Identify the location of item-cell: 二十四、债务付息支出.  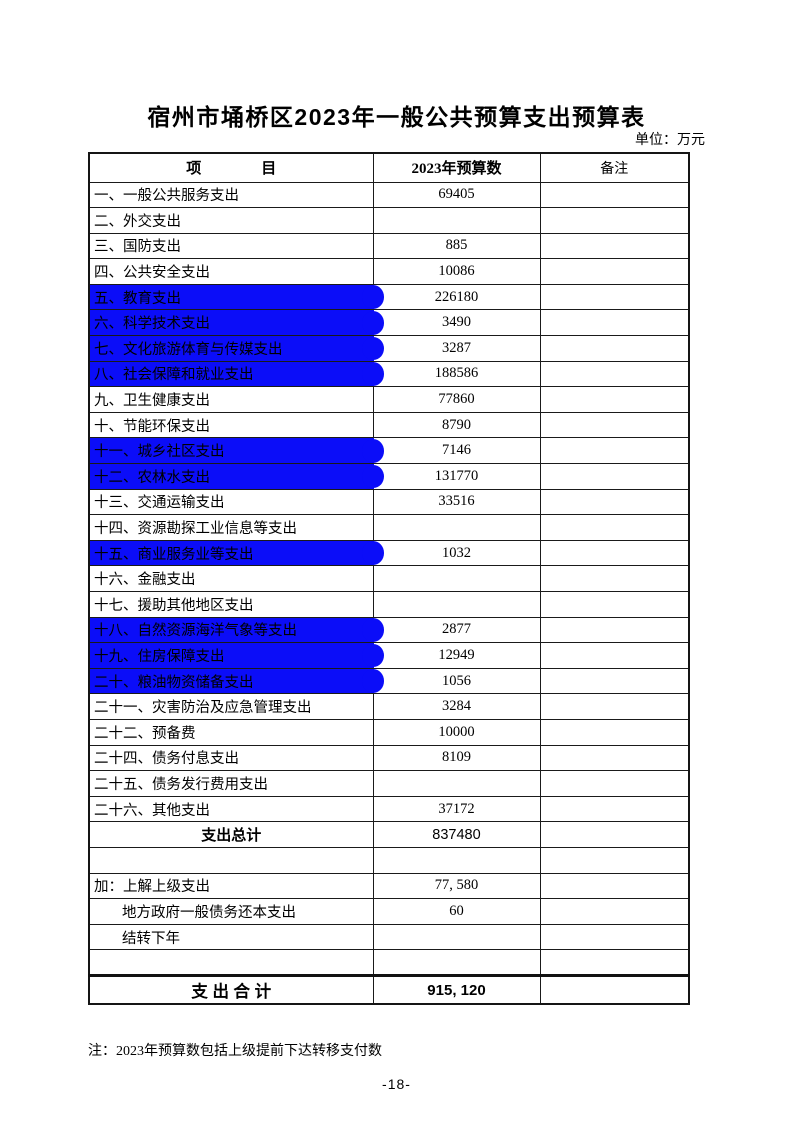
(231, 758).